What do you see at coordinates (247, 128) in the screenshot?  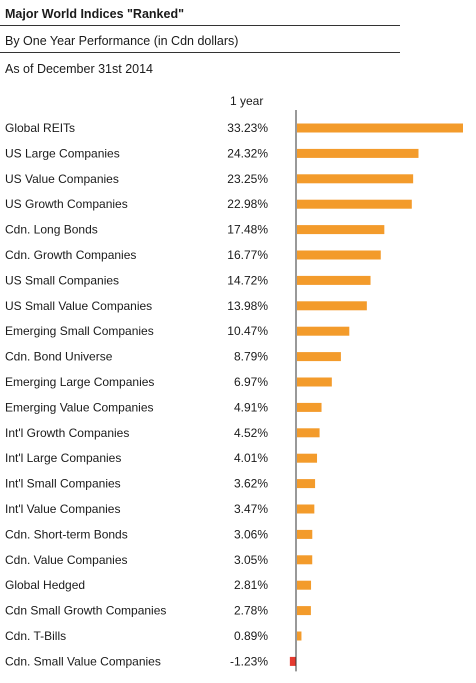 I see `value-label: 33.23%` at bounding box center [247, 128].